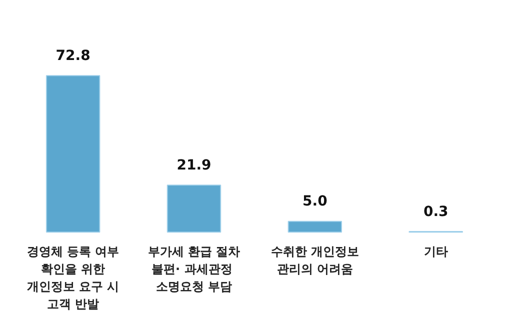  I want to click on data-label: 72.8, so click(73, 56).